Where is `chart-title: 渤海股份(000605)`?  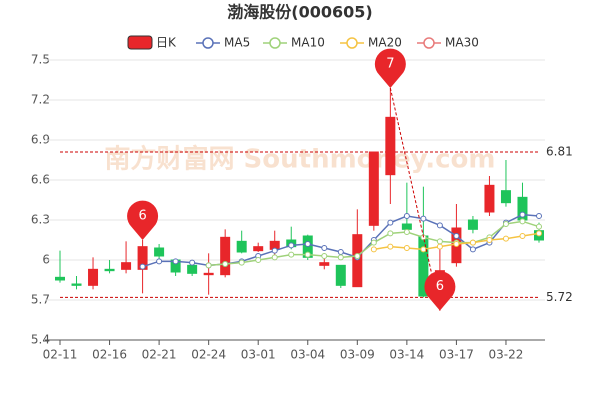
chart-title: 渤海股份(000605) is located at coordinates (299, 12).